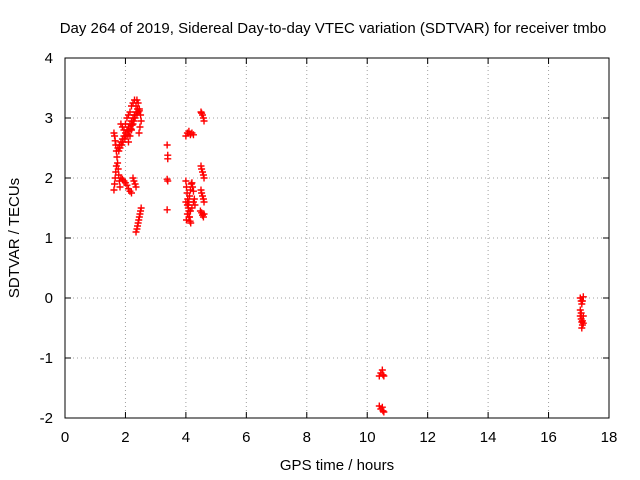  What do you see at coordinates (46, 358) in the screenshot?
I see `y-tick-label: -1` at bounding box center [46, 358].